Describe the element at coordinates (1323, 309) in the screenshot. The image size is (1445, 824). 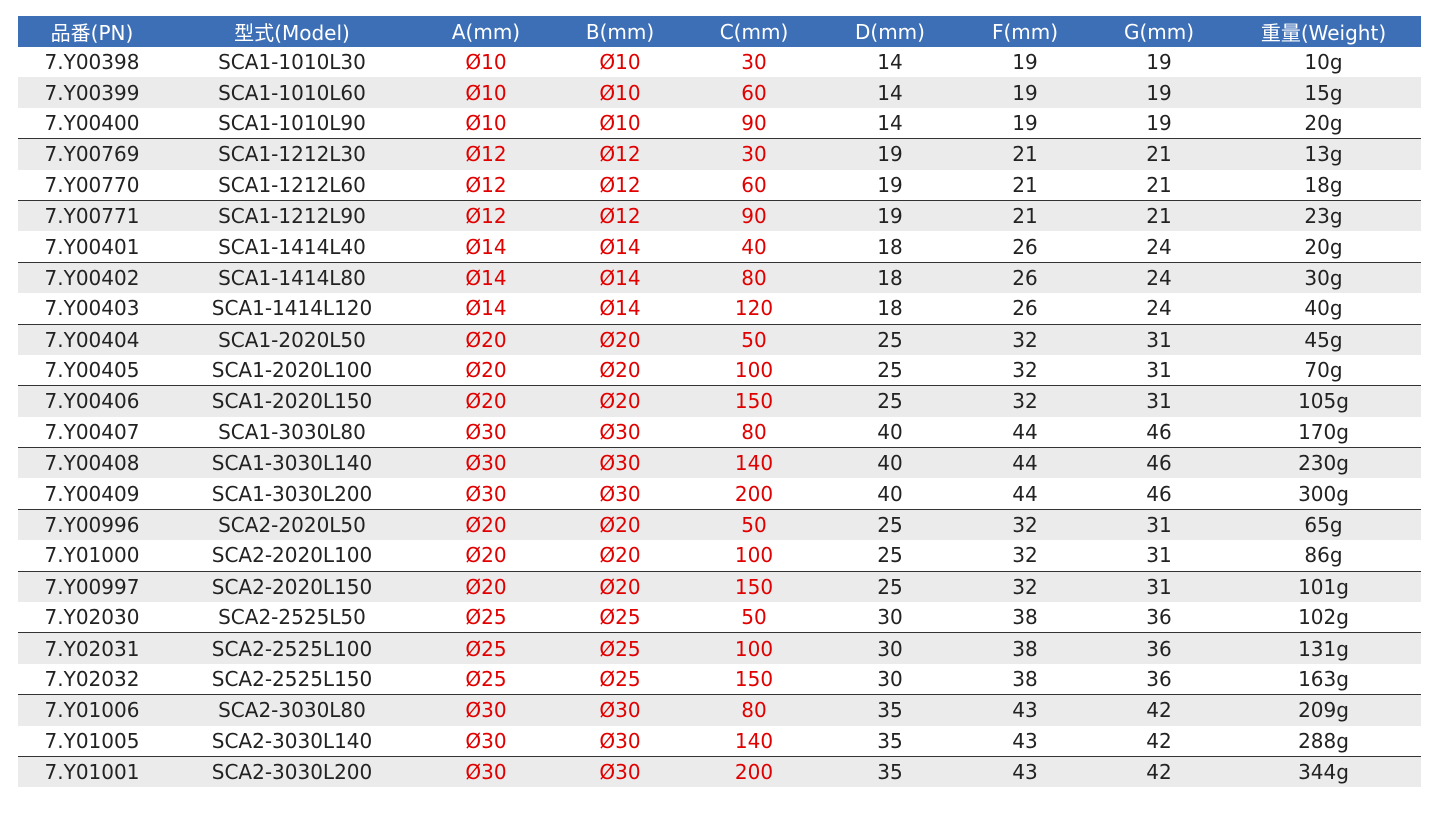
I see `table-cell: 40g` at that location.